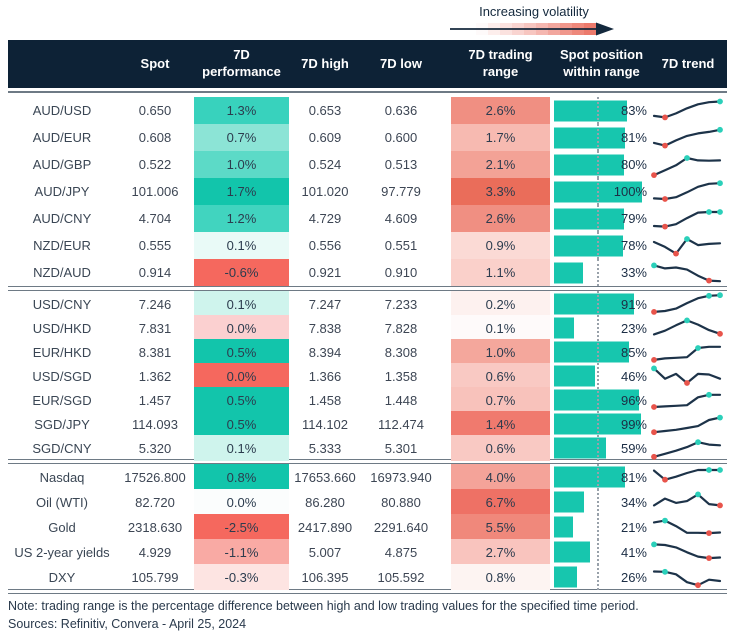 This screenshot has height=636, width=735. Describe the element at coordinates (62, 352) in the screenshot. I see `row-label: EUR/HKD` at that location.